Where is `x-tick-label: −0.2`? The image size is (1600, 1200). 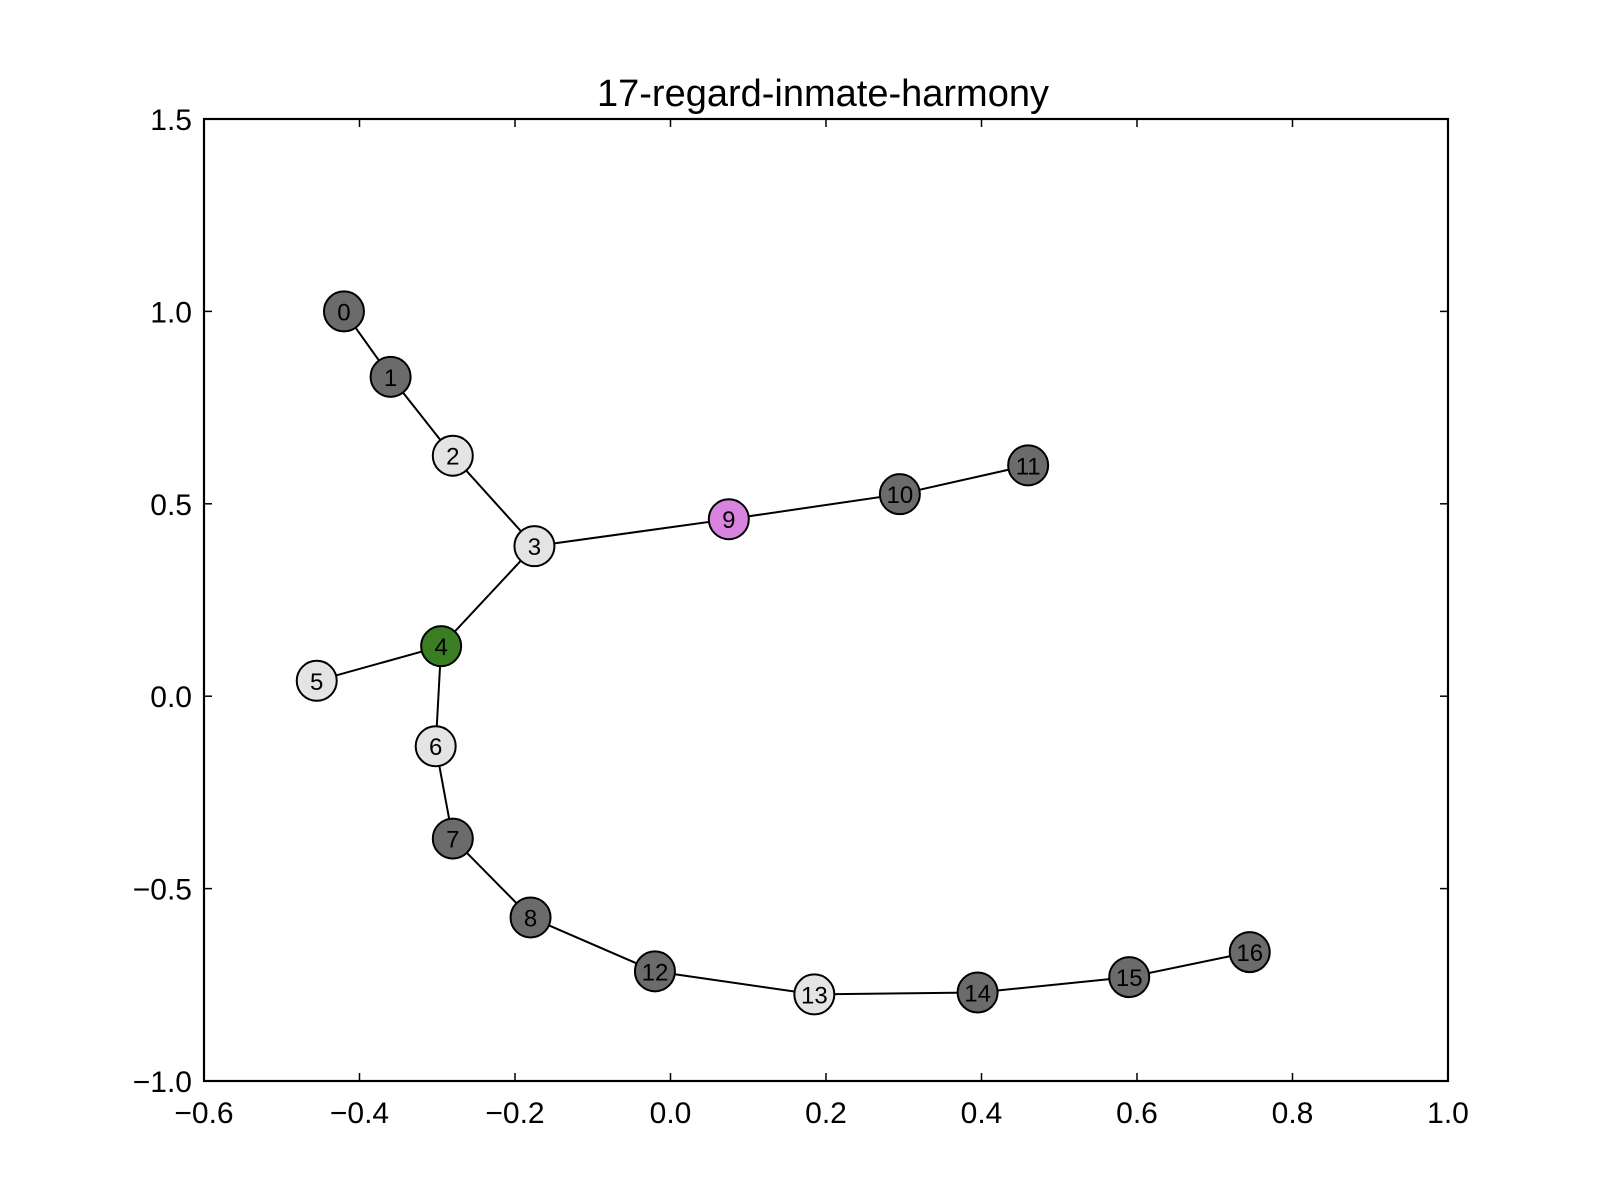
x-tick-label: −0.2 is located at coordinates (514, 1113).